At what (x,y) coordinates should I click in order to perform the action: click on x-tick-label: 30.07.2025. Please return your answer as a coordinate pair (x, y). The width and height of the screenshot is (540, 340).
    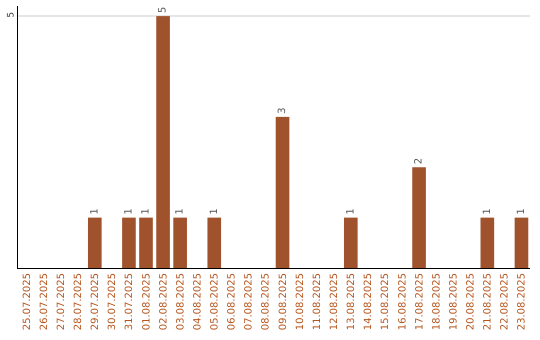
    Looking at the image, I should click on (112, 301).